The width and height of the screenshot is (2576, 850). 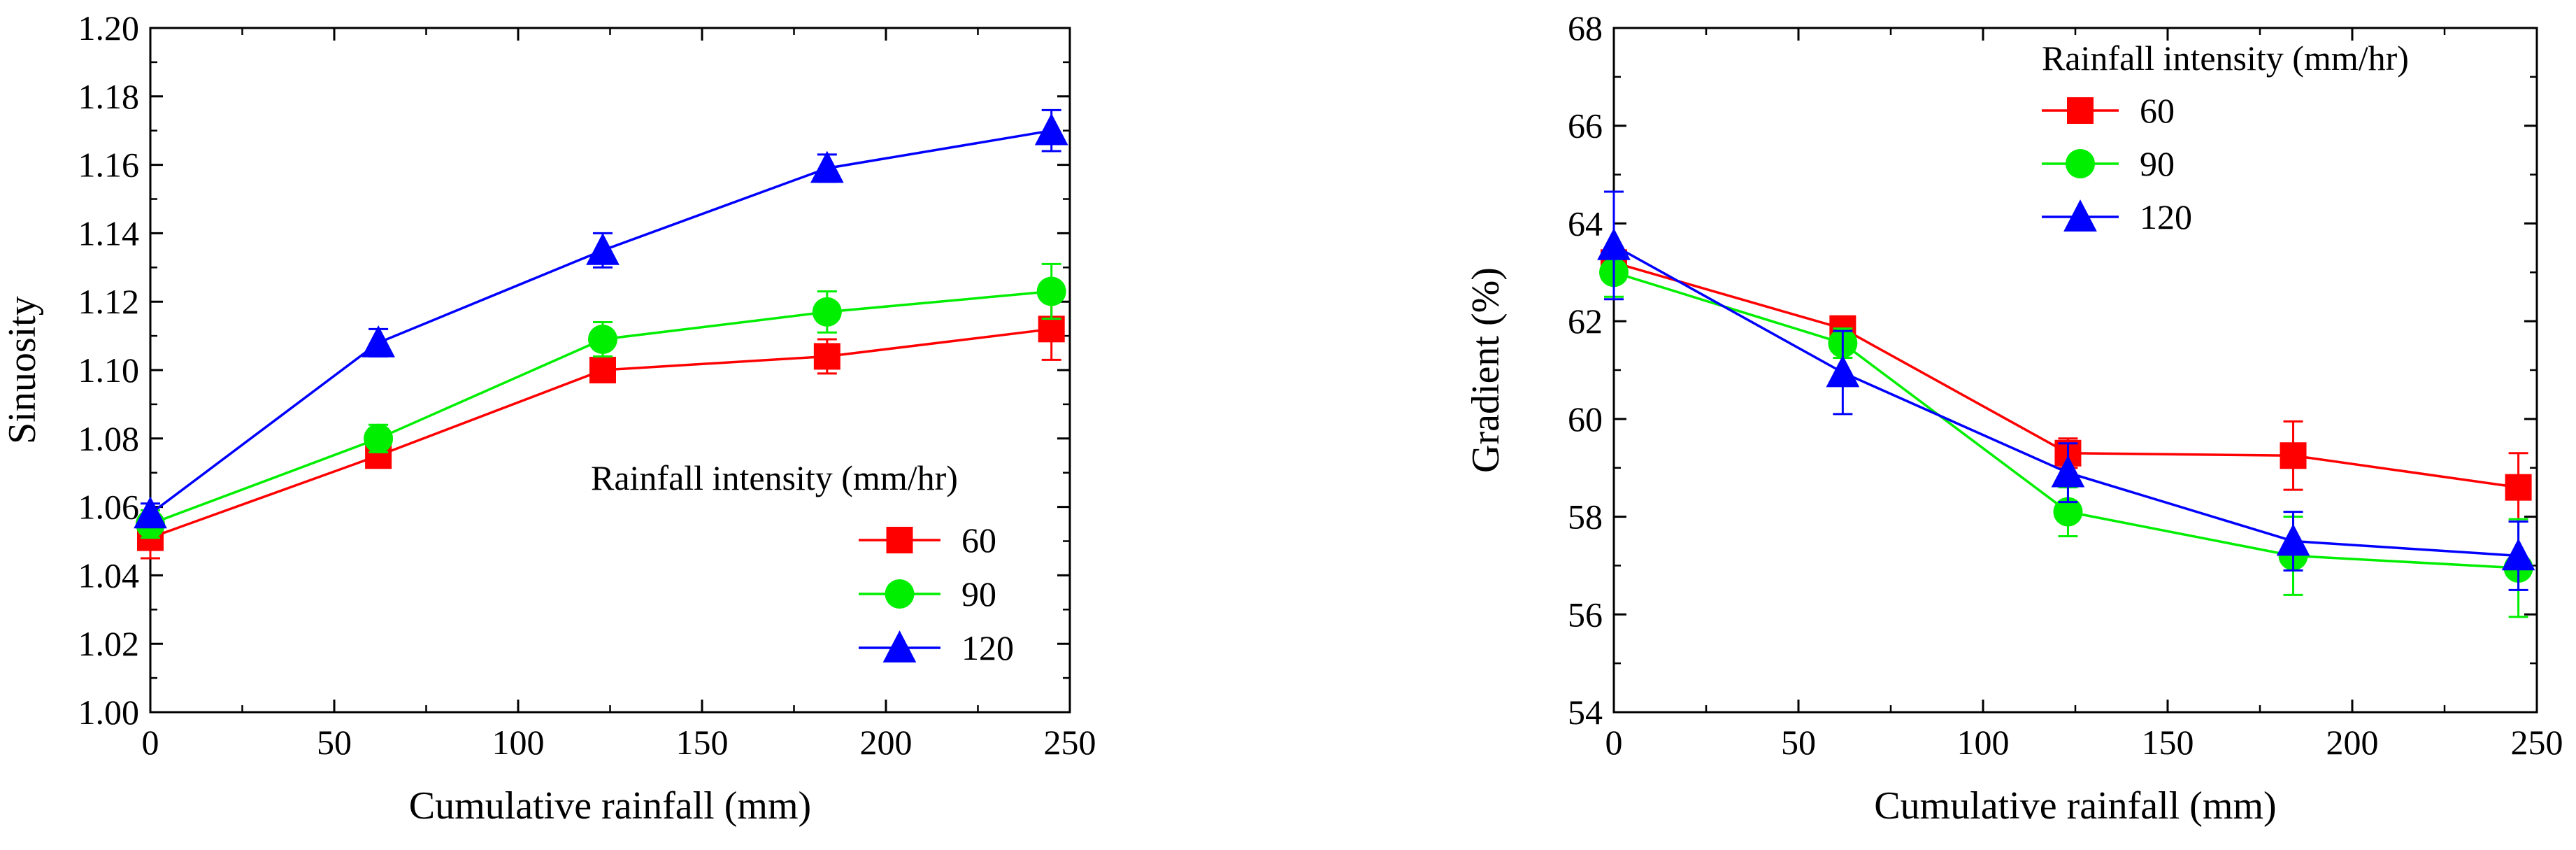 What do you see at coordinates (22, 370) in the screenshot?
I see `y-axis-title: Sinuosity` at bounding box center [22, 370].